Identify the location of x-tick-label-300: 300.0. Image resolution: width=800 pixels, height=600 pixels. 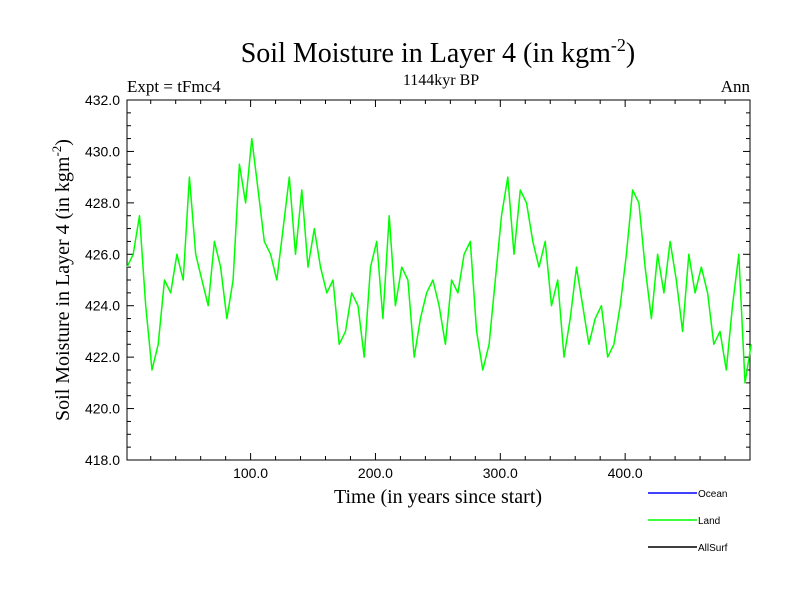
(500, 473).